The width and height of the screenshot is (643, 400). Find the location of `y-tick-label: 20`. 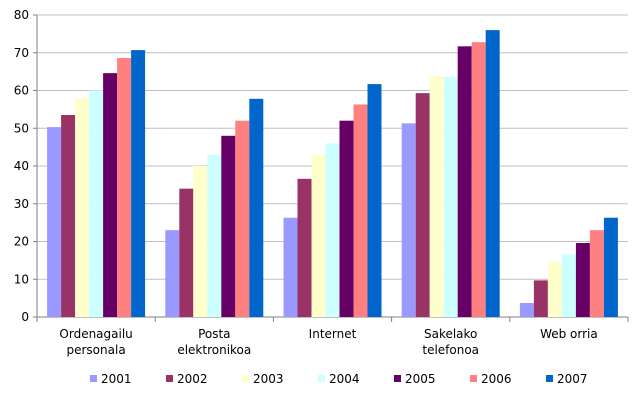

y-tick-label: 20 is located at coordinates (21, 242).